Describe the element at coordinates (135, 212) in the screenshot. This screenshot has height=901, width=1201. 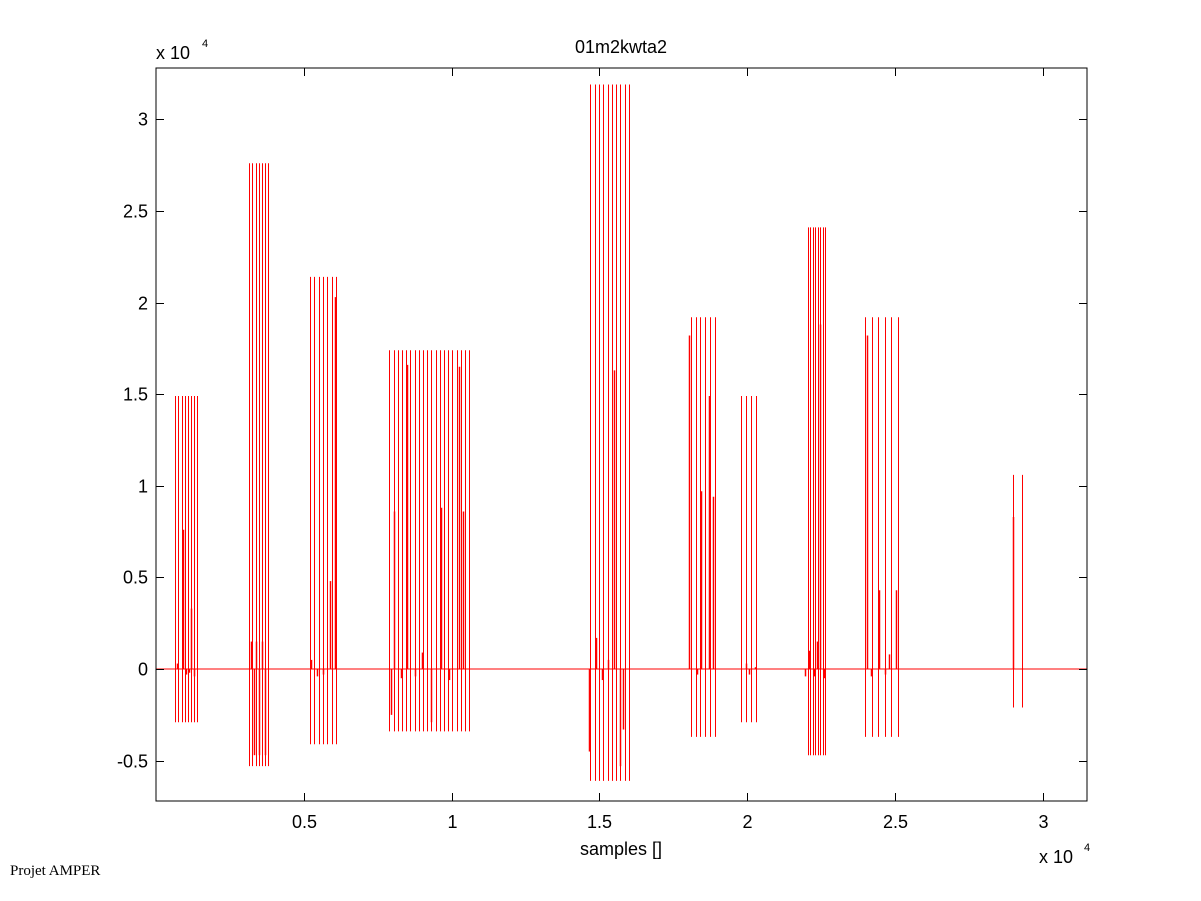
I see `y-tick-label: 2.5` at that location.